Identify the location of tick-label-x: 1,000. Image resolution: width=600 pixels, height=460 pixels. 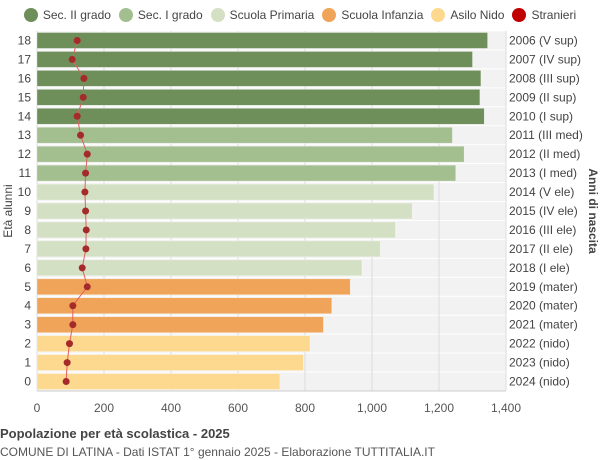
(372, 408).